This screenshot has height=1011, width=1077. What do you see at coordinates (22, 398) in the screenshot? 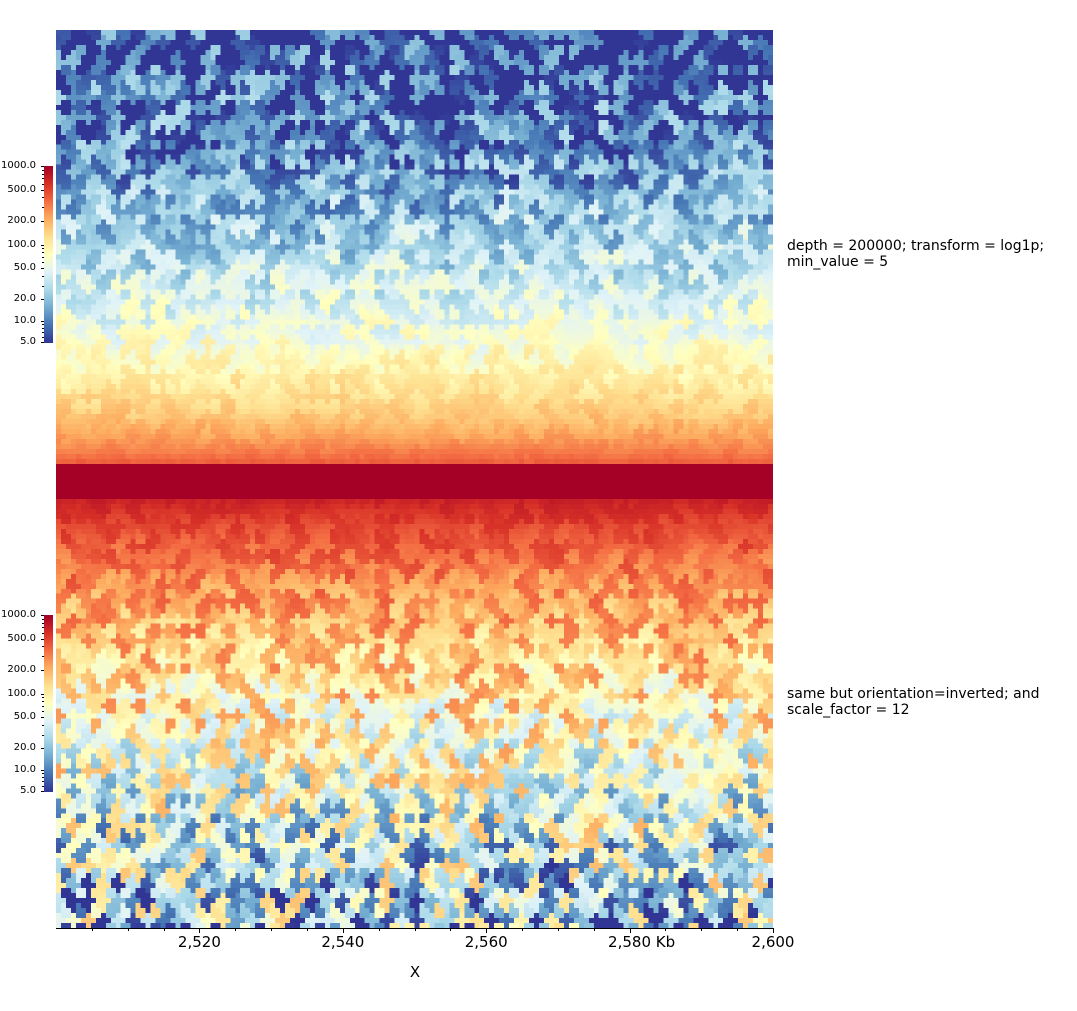
I see `colorbar-bottom-ticks: 1000.0 500.0 200.0 100.0 50.0 20.0 10.0 5.0` at bounding box center [22, 398].